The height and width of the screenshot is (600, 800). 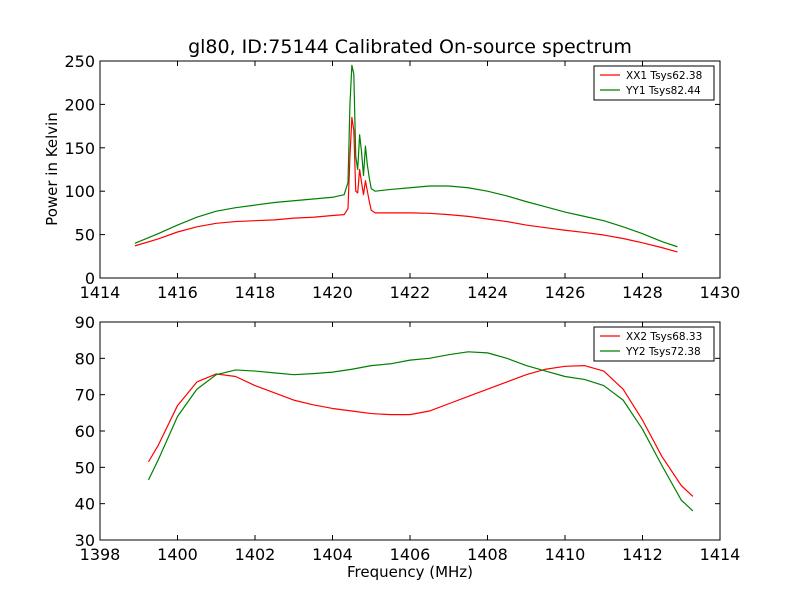 What do you see at coordinates (85, 540) in the screenshot?
I see `bottom-y-tick-label: 30` at bounding box center [85, 540].